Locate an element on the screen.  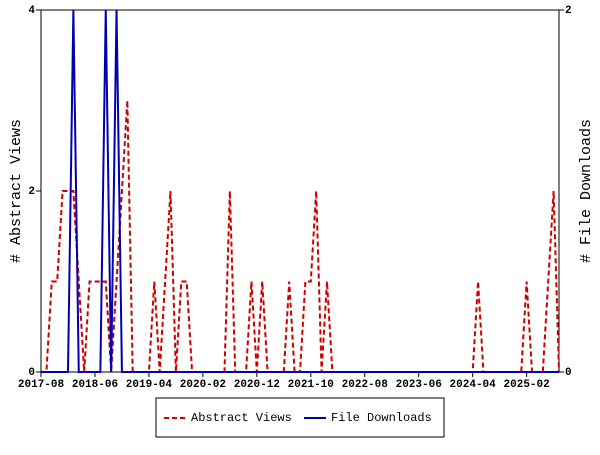
x-tick-label: 2023-06 is located at coordinates (419, 385).